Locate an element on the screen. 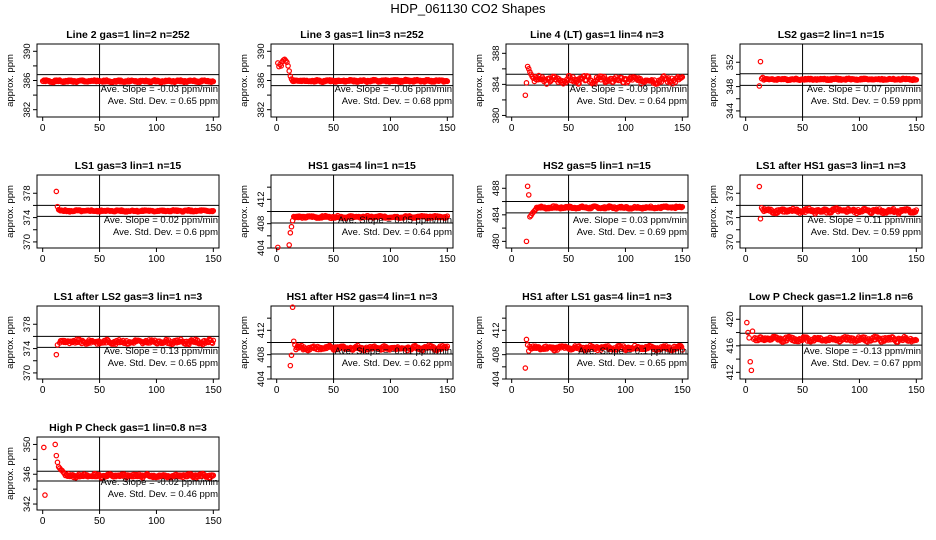 The image size is (936, 540). y-tick-label: 416 is located at coordinates (730, 346).